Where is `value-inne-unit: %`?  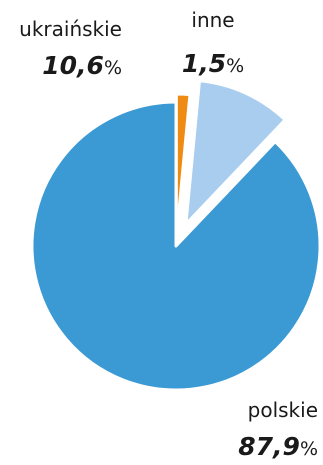 value-inne-unit: % is located at coordinates (235, 66).